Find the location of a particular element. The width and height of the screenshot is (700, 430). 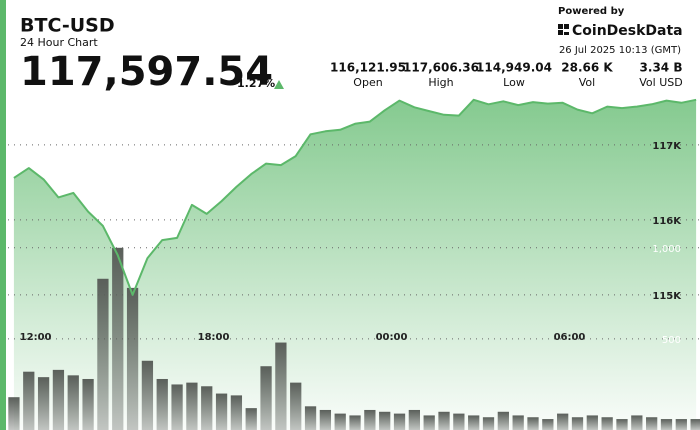

stat-value: 28.66 K is located at coordinates (587, 68).